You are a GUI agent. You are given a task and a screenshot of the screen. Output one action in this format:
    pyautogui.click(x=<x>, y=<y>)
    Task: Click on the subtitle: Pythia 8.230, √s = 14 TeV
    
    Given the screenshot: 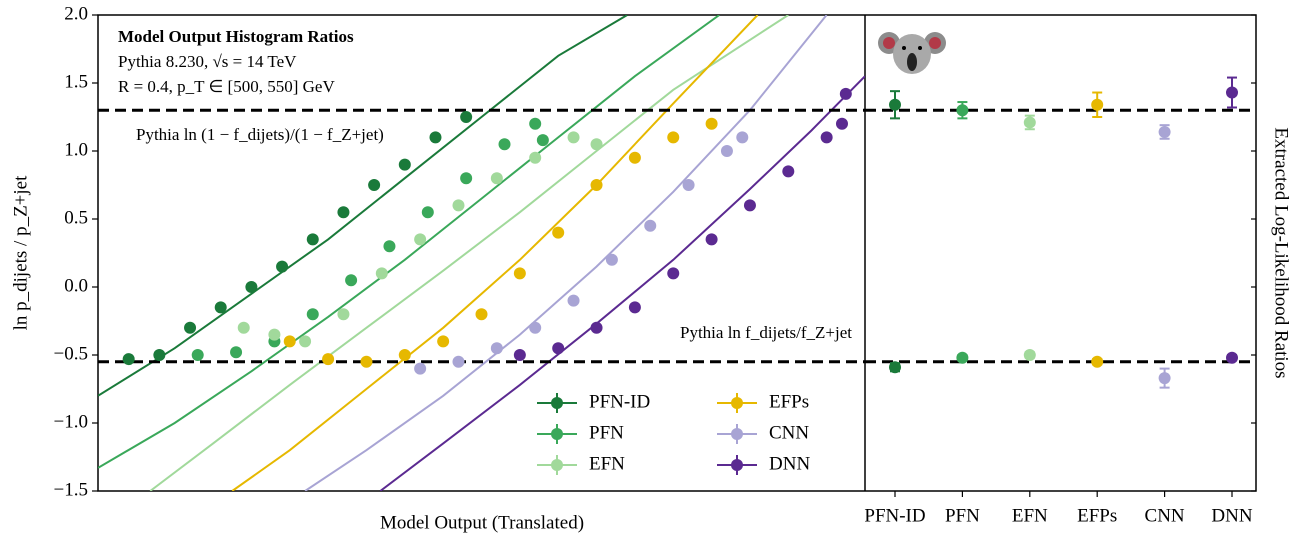 What is the action you would take?
    pyautogui.click(x=207, y=61)
    